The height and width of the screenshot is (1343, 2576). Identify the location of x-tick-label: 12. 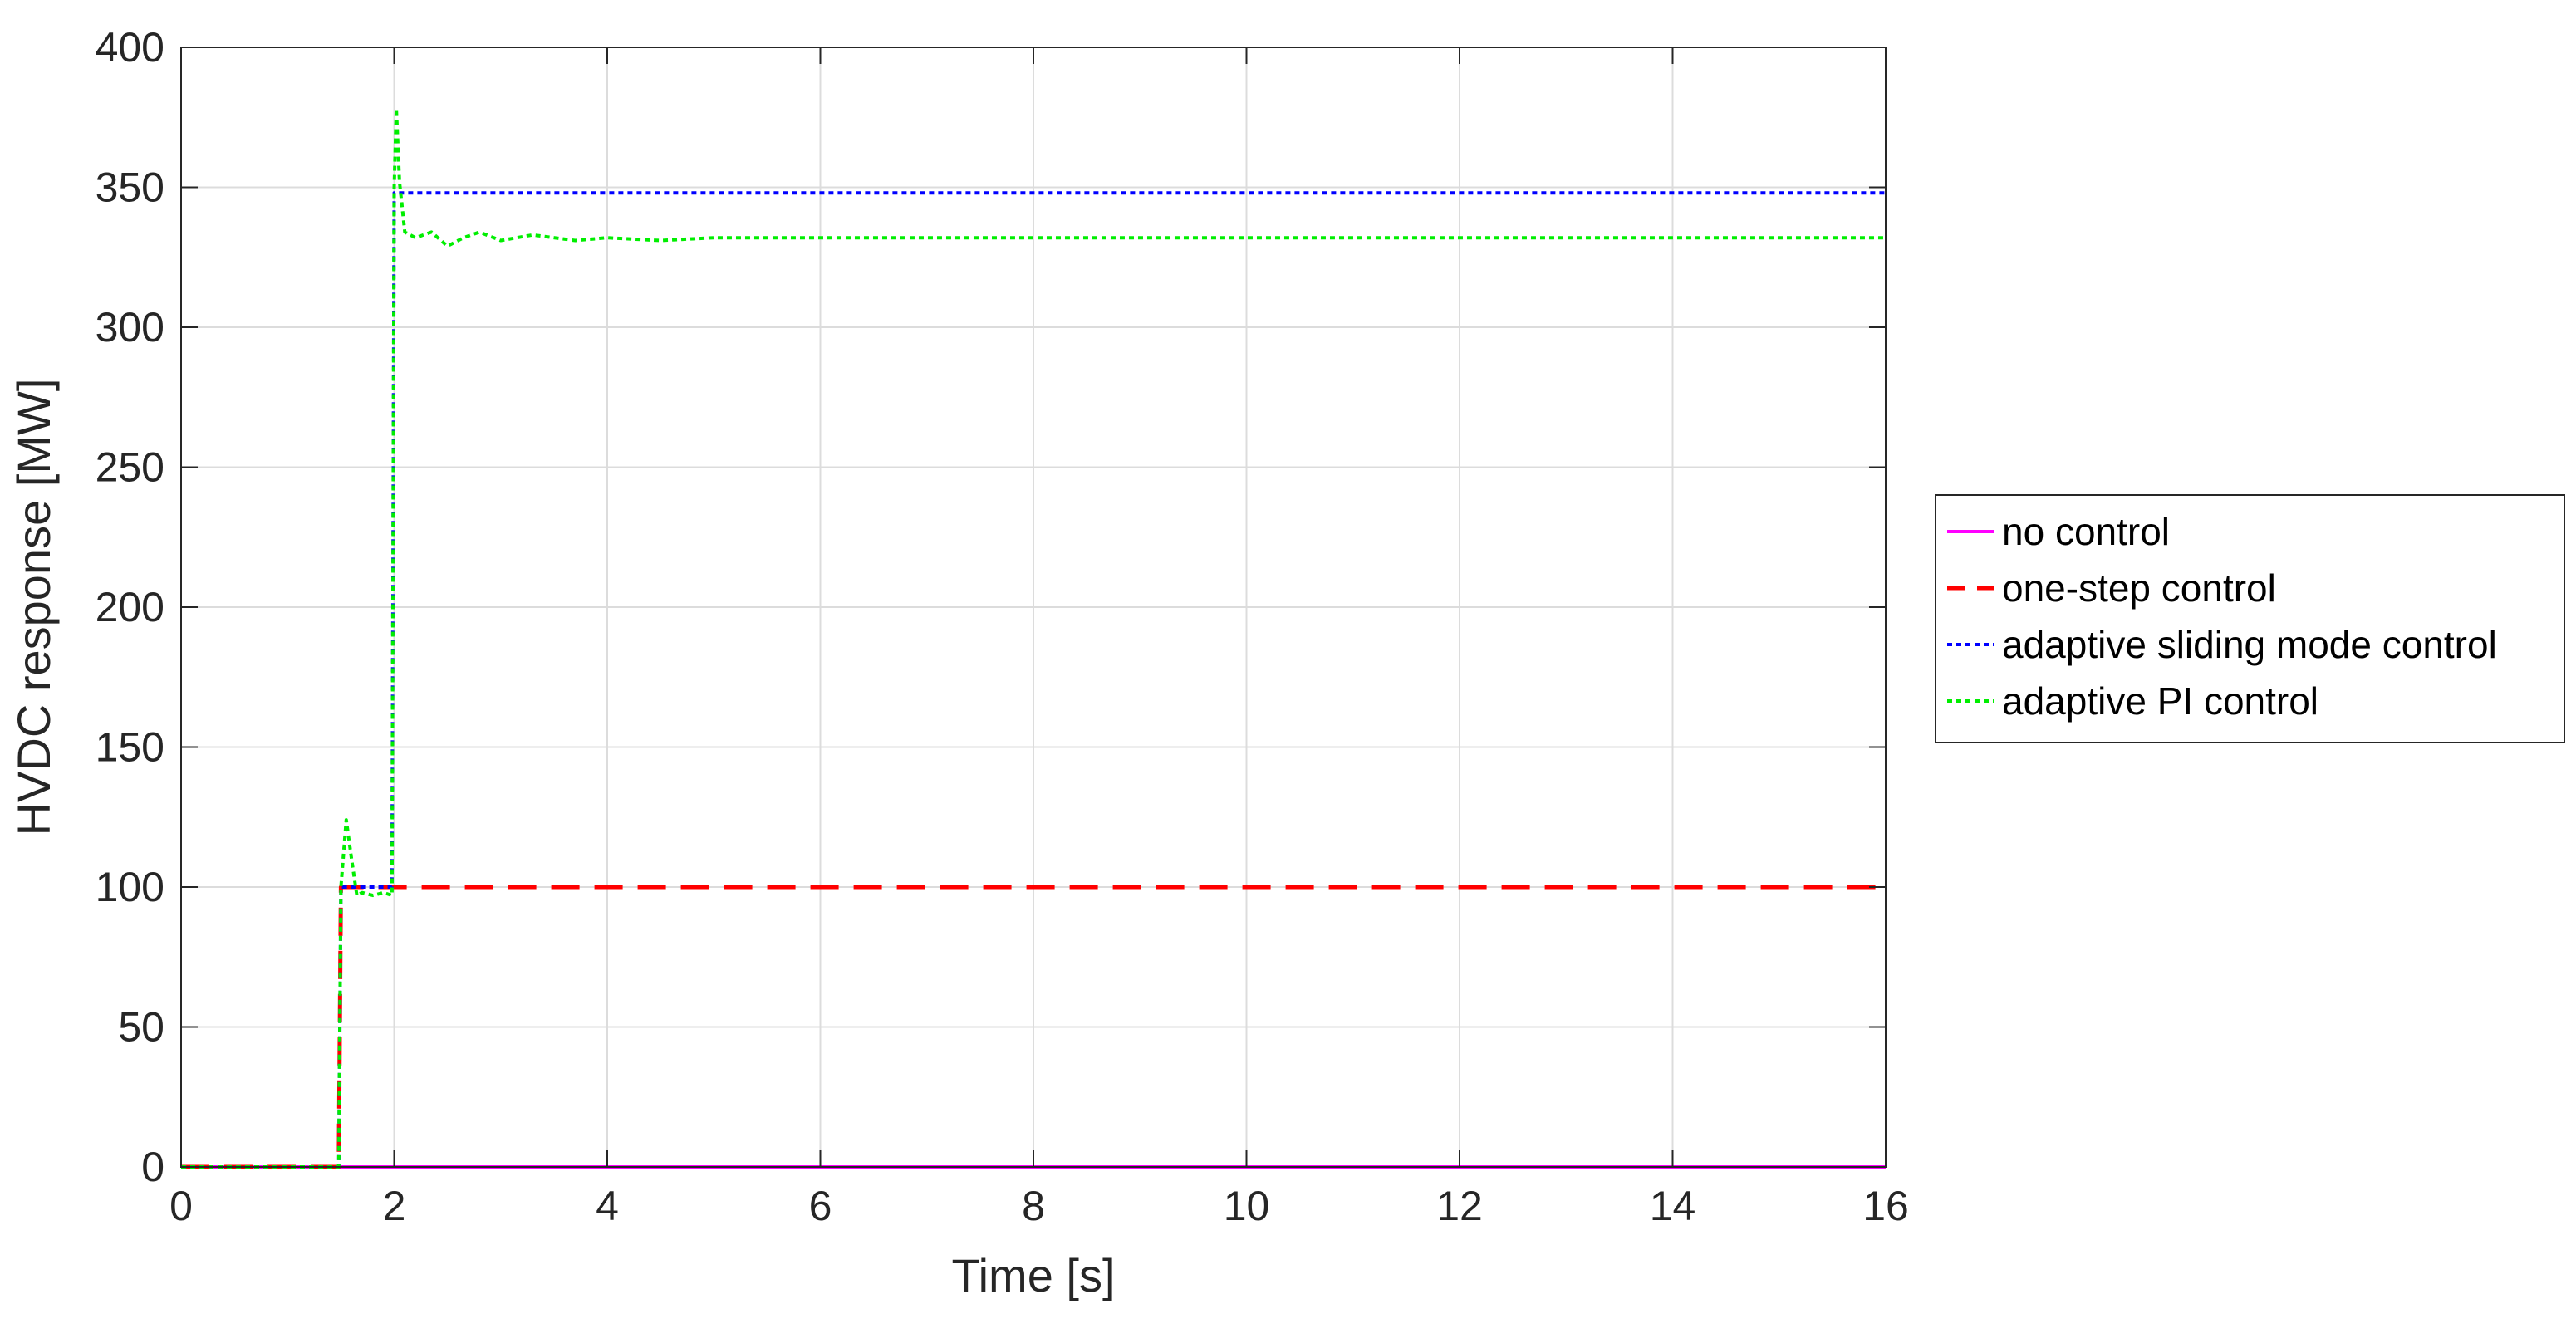
(1459, 1206).